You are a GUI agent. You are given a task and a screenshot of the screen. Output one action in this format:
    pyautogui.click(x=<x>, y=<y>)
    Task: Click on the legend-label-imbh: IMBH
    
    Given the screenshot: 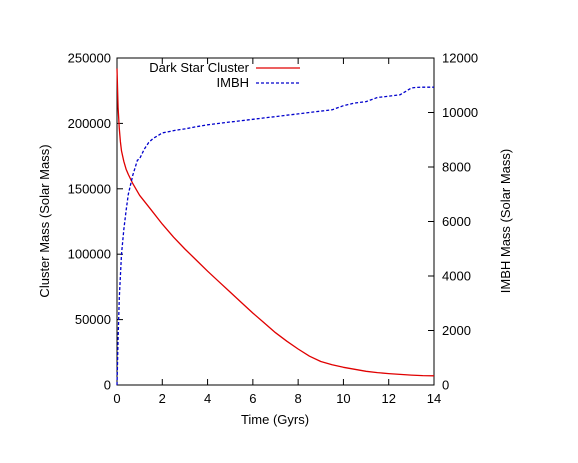 What is the action you would take?
    pyautogui.click(x=233, y=82)
    